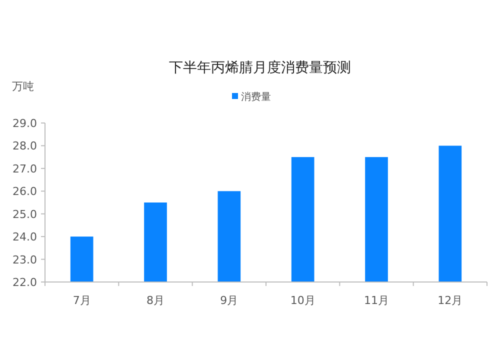 This screenshot has height=362, width=500. What do you see at coordinates (155, 300) in the screenshot?
I see `x-tick-label: 8月` at bounding box center [155, 300].